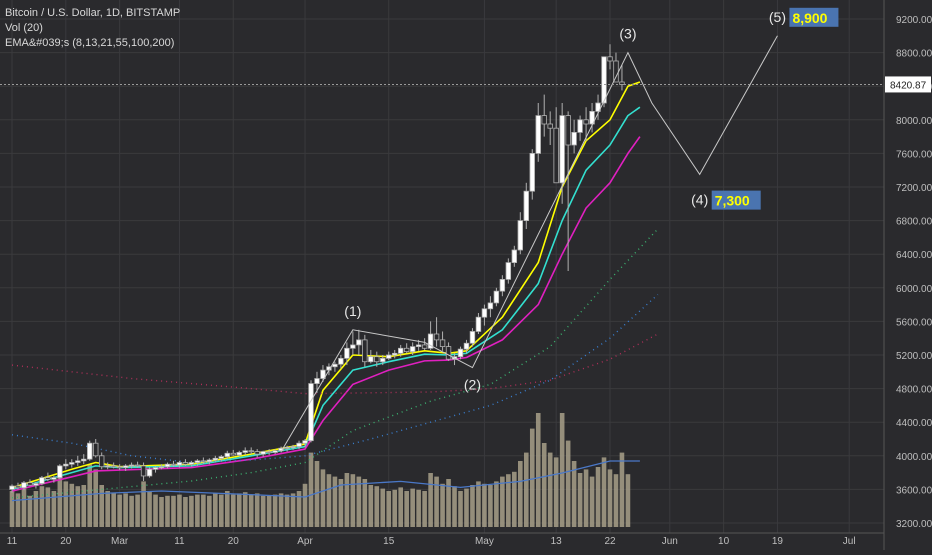  Describe the element at coordinates (442, 539) in the screenshot. I see `time-axis: 11 20 Mar 11 20 Apr 15 May 13 22 Jun 10 19 Jul` at that location.